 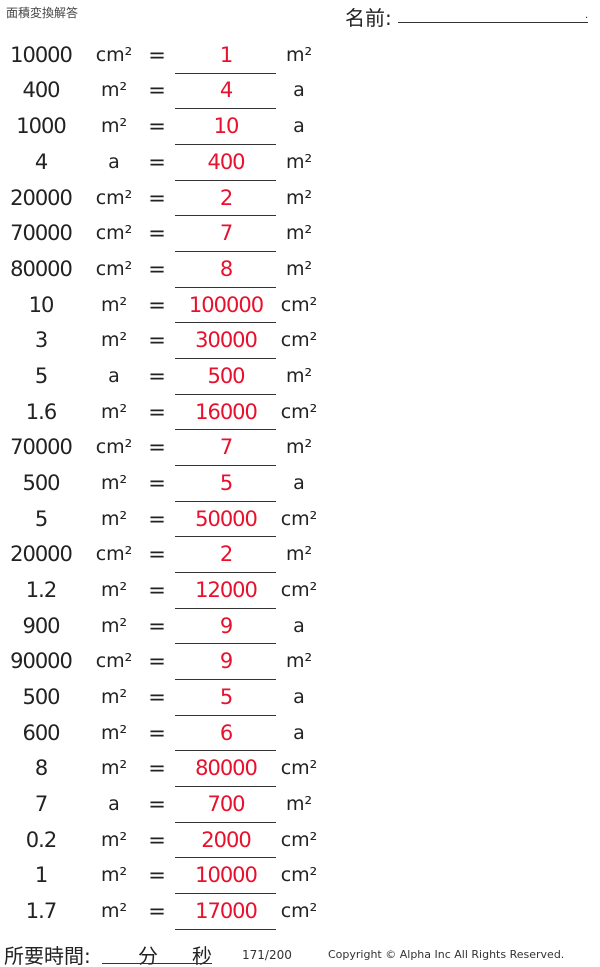 I want to click on answer: 400, so click(x=226, y=161).